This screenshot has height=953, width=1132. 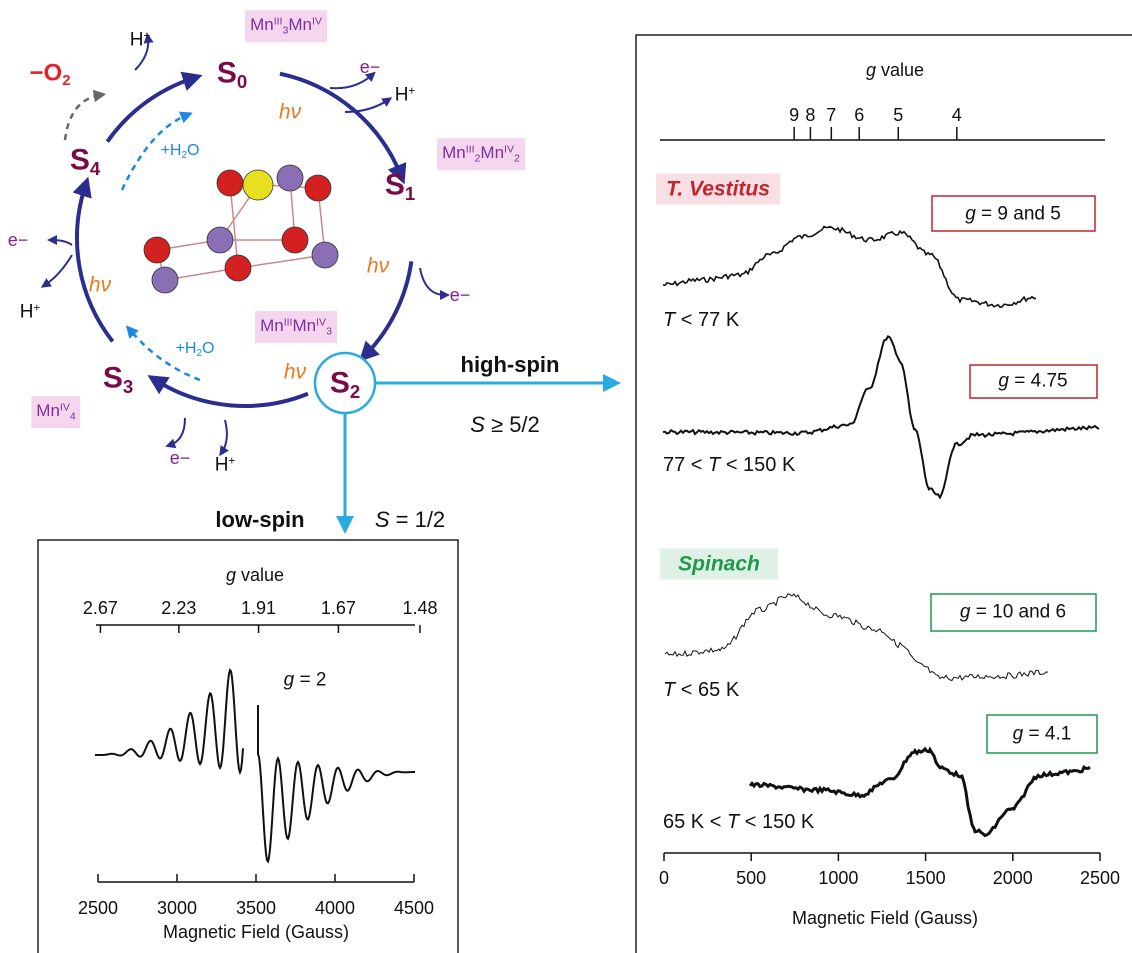 What do you see at coordinates (1012, 878) in the screenshot?
I see `tick-label: 2000` at bounding box center [1012, 878].